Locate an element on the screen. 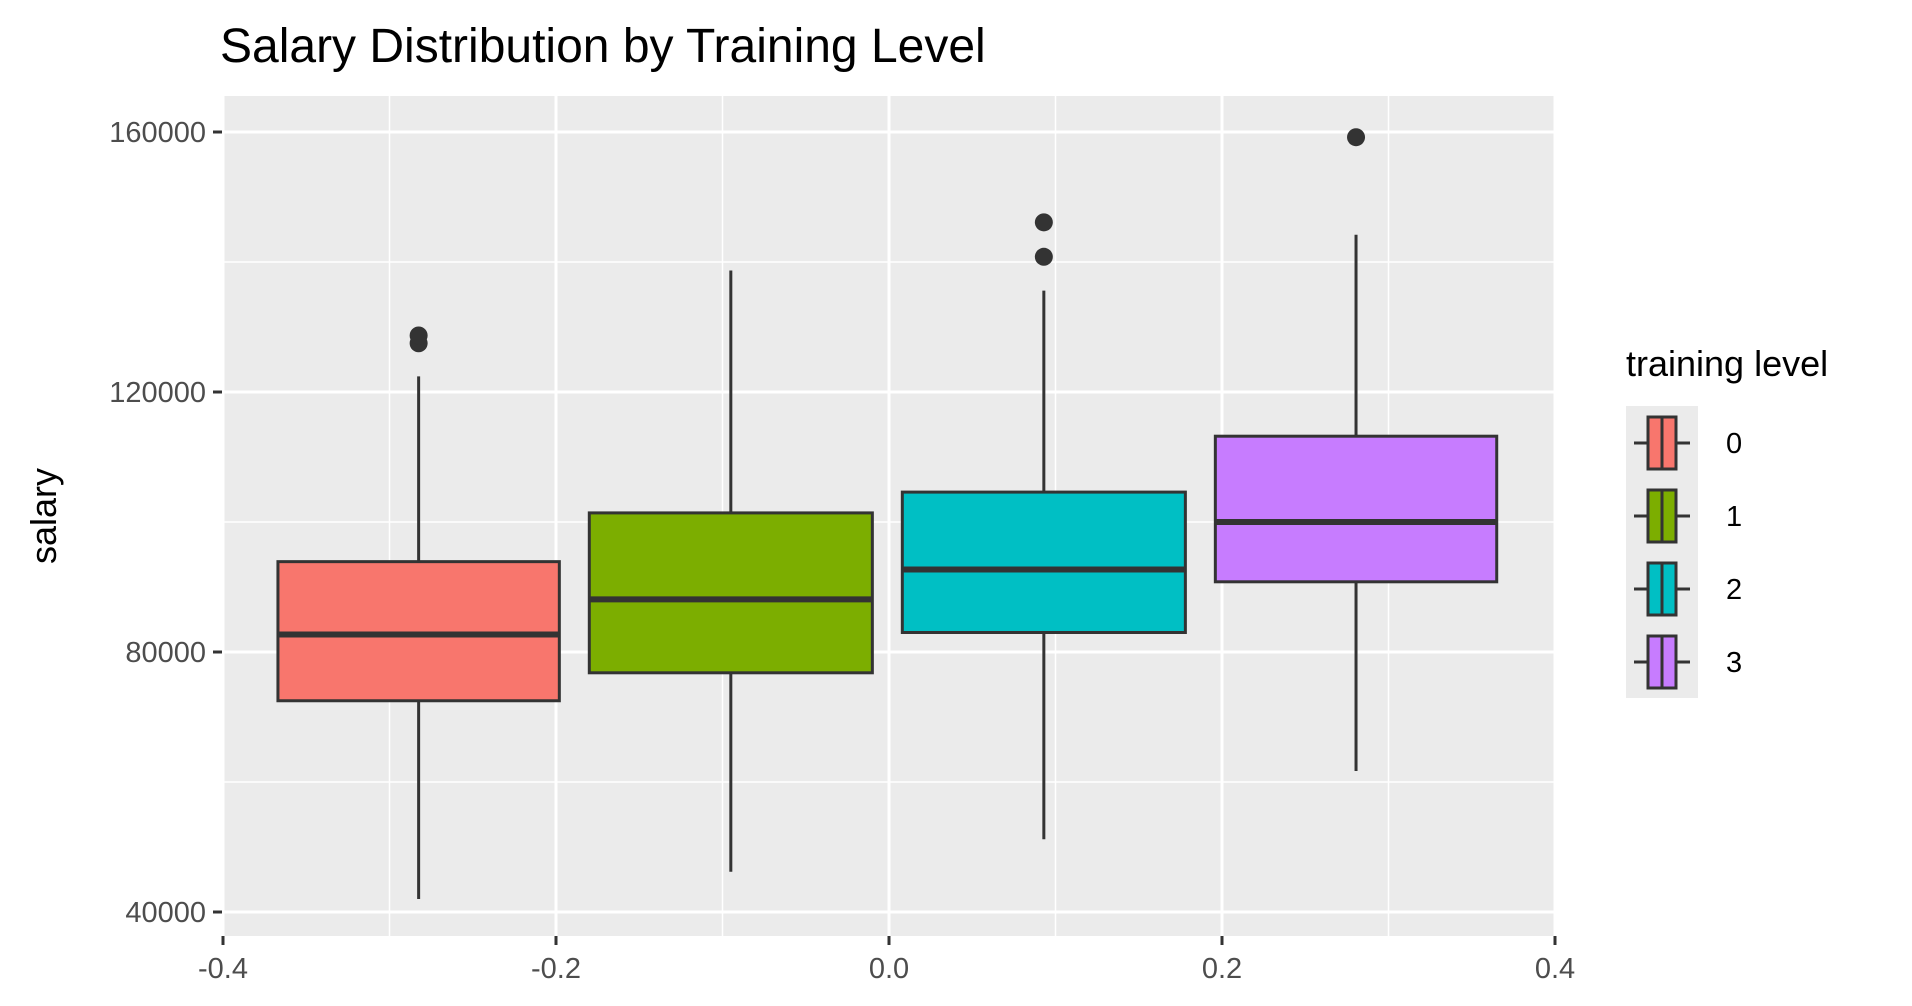 Image resolution: width=1912 pixels, height=1006 pixels. legend-keys: 0 1 2 3 is located at coordinates (1688, 552).